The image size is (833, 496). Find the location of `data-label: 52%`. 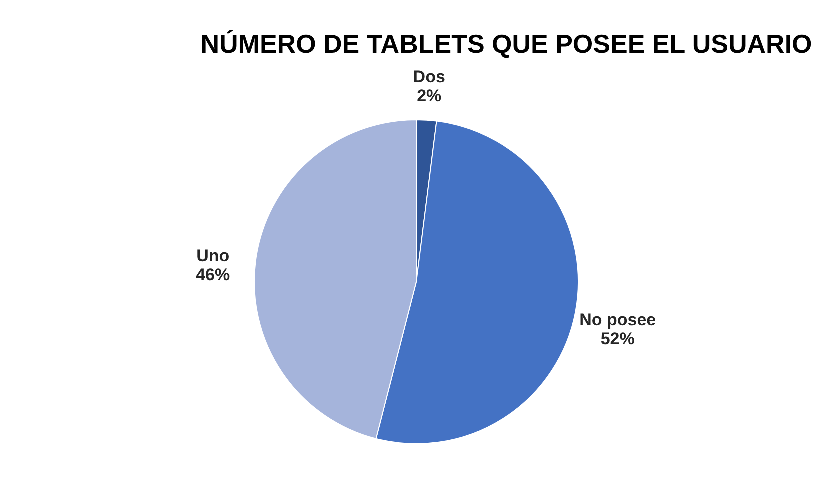

data-label: 52% is located at coordinates (617, 338).